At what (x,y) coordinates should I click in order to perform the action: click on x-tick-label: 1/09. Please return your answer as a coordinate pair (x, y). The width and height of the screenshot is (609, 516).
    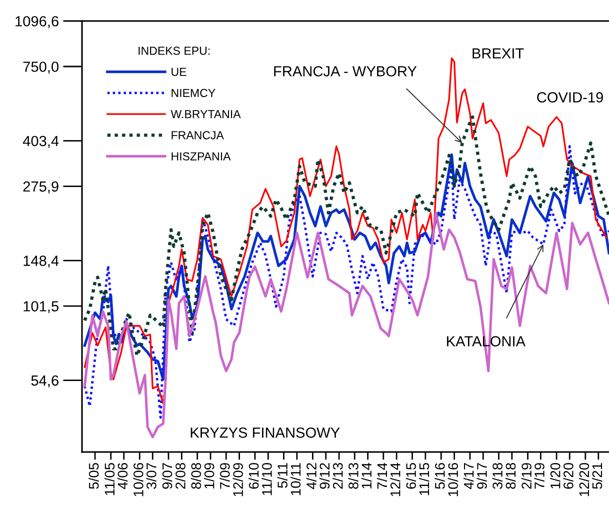
    Looking at the image, I should click on (209, 475).